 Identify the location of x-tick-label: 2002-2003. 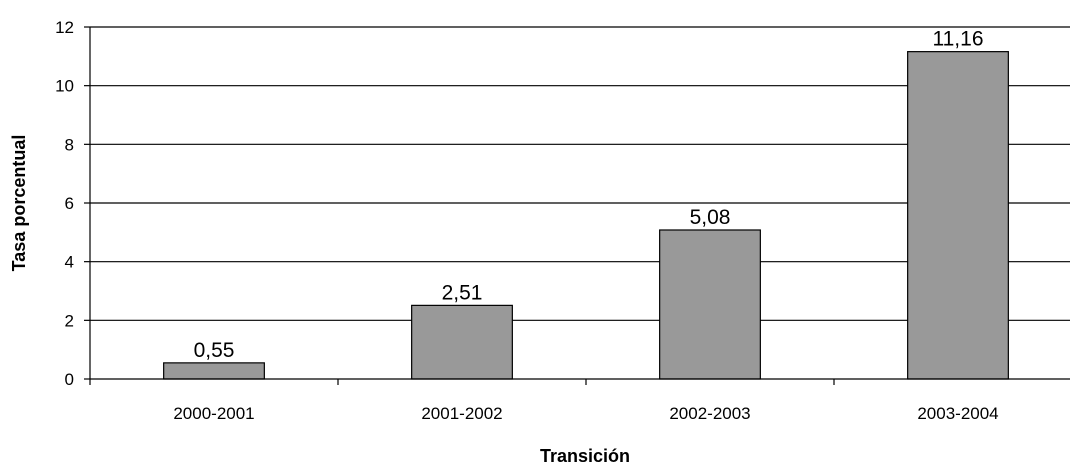
(709, 413).